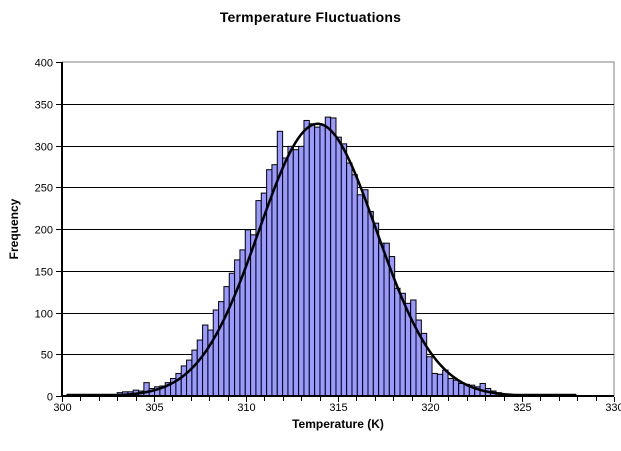 Image resolution: width=621 pixels, height=451 pixels. What do you see at coordinates (154, 408) in the screenshot?
I see `x-tick-label: 305` at bounding box center [154, 408].